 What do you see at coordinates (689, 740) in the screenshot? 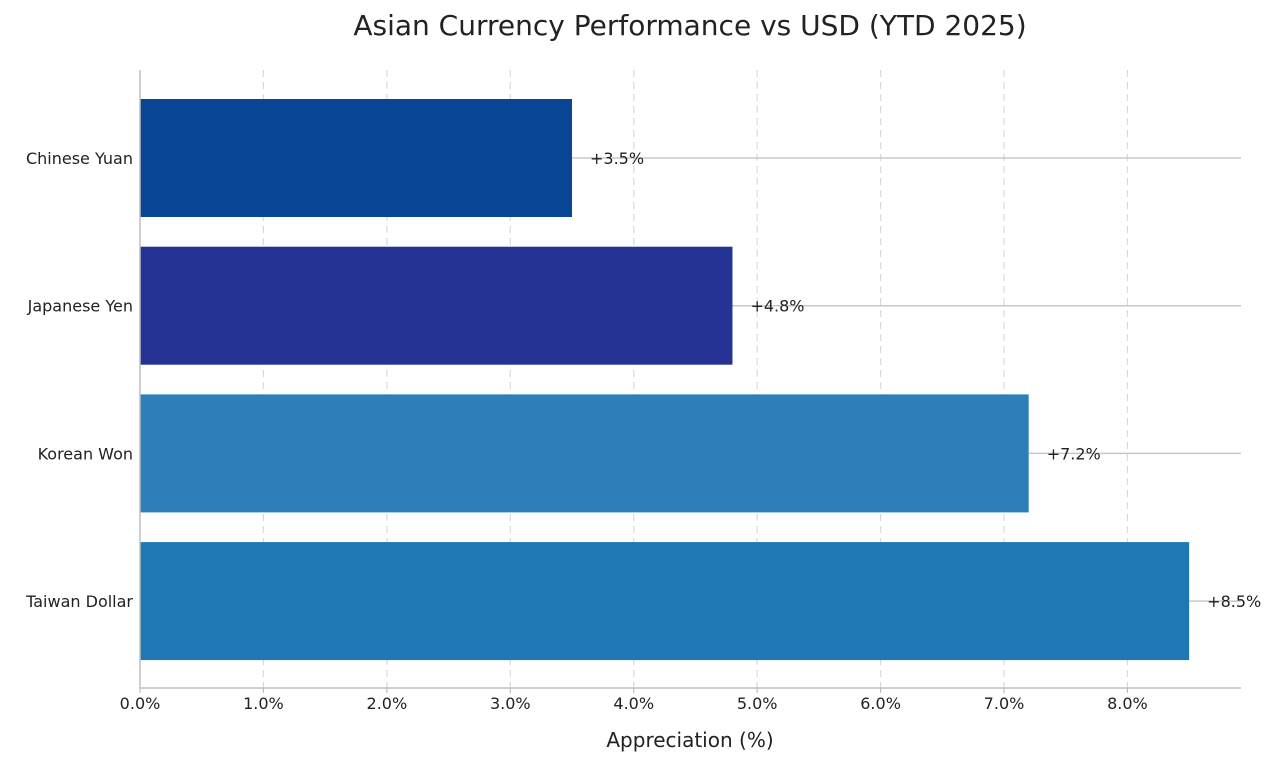
I see `x-axis-label: Appreciation (%)` at bounding box center [689, 740].